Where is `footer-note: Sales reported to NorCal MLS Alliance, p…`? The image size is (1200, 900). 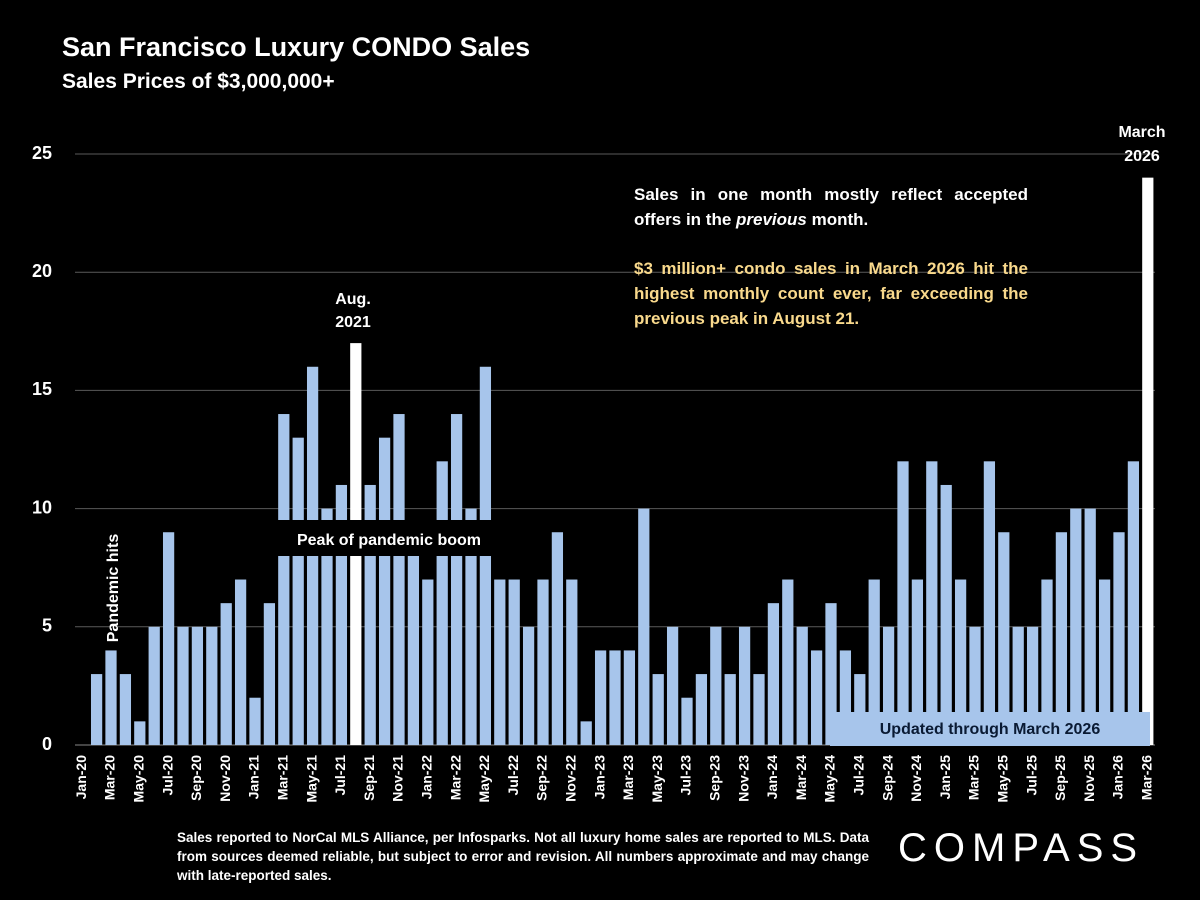
footer-note: Sales reported to NorCal MLS Alliance, p… is located at coordinates (523, 856).